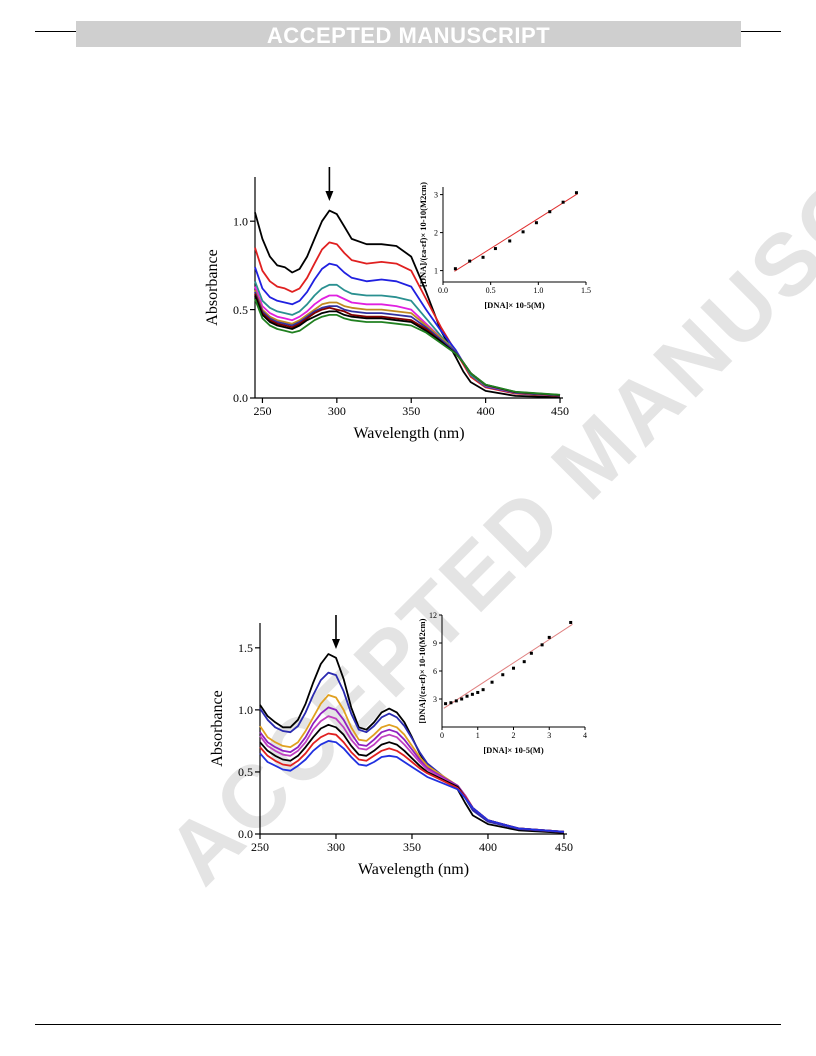  Describe the element at coordinates (335, 644) in the screenshot. I see `chart-2-arrow-head` at that location.